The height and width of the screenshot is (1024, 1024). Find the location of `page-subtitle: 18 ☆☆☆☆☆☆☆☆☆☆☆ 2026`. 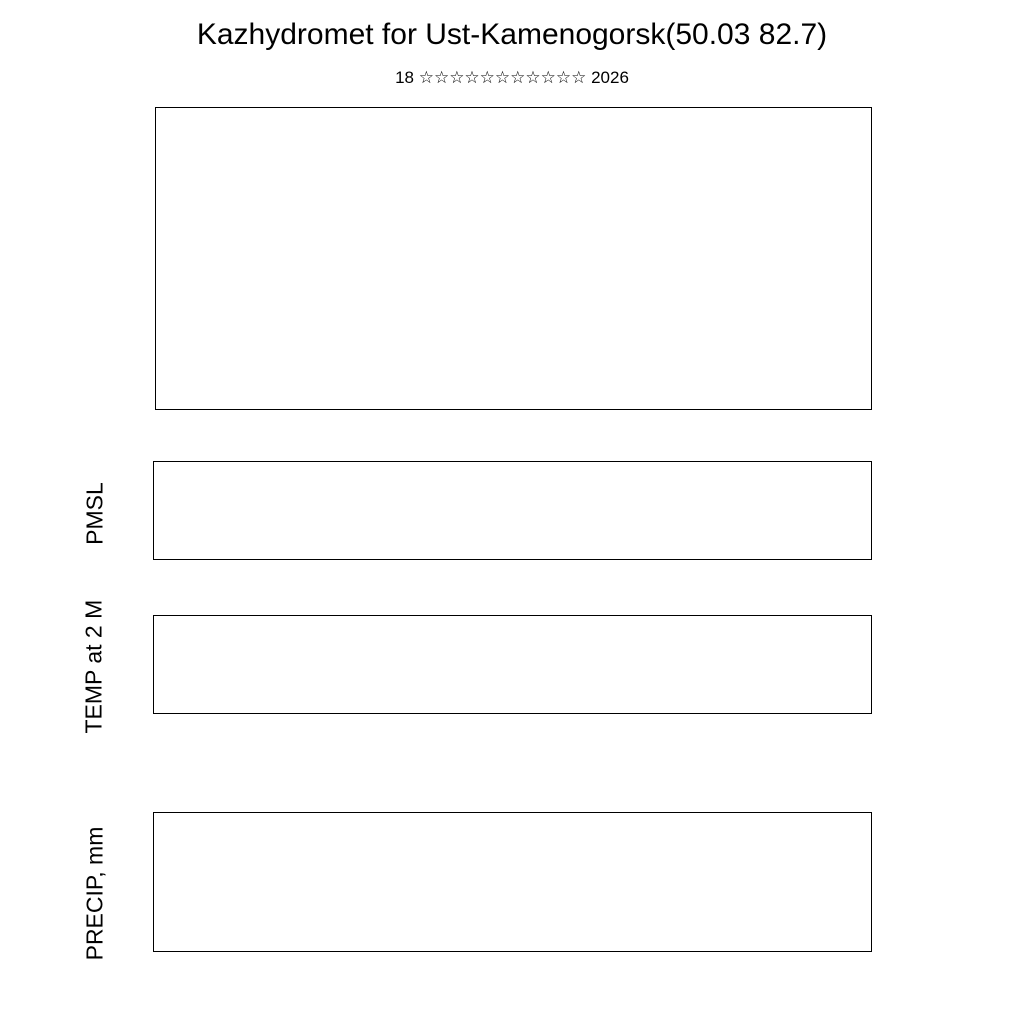

page-subtitle: 18 ☆☆☆☆☆☆☆☆☆☆☆ 2026 is located at coordinates (512, 77).